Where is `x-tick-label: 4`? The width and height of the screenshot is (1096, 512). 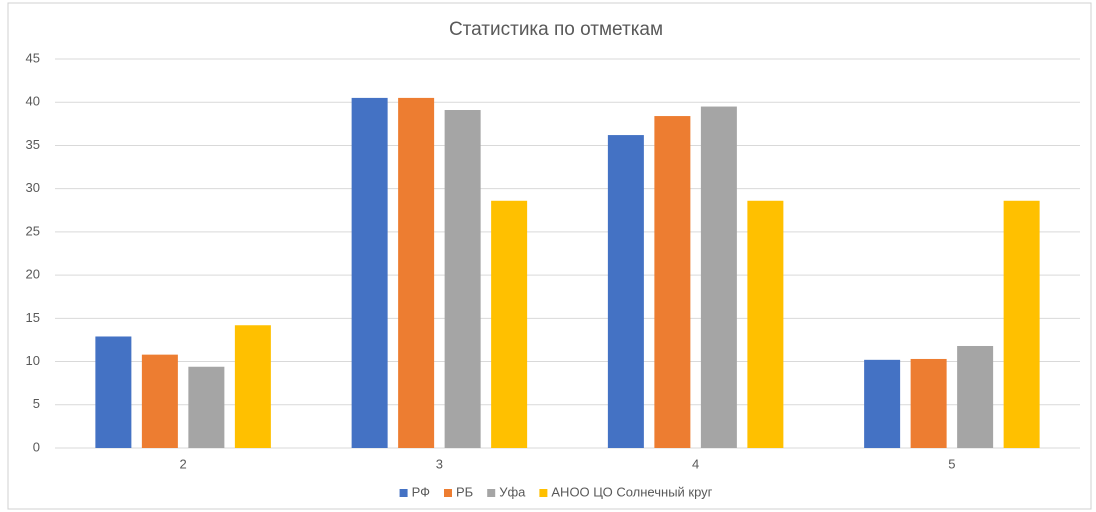
x-tick-label: 4 is located at coordinates (695, 463).